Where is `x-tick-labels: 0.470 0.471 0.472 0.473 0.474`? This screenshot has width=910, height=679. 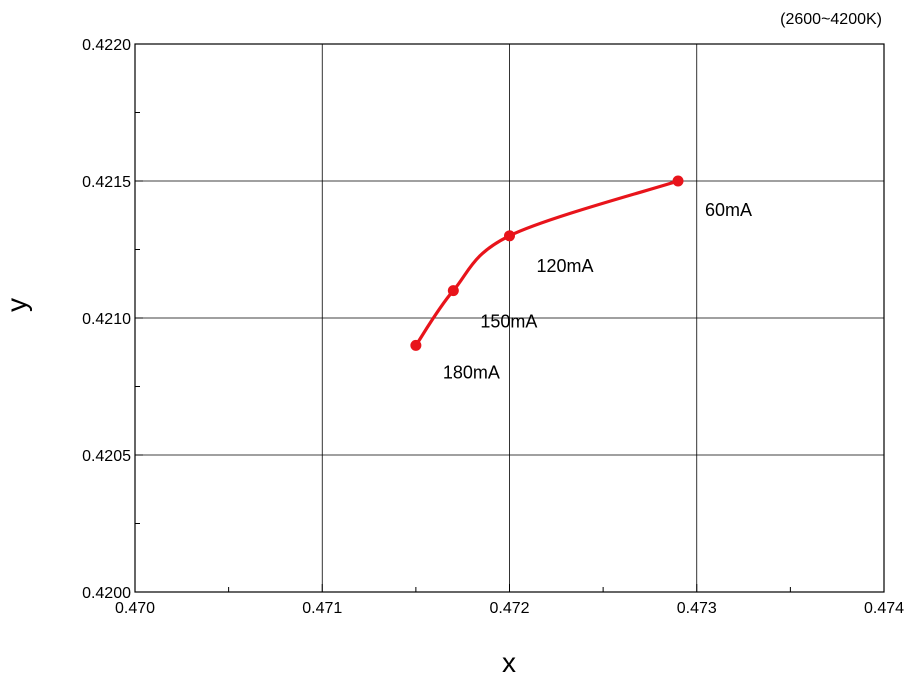
x-tick-labels: 0.470 0.471 0.472 0.473 0.474 is located at coordinates (509, 608).